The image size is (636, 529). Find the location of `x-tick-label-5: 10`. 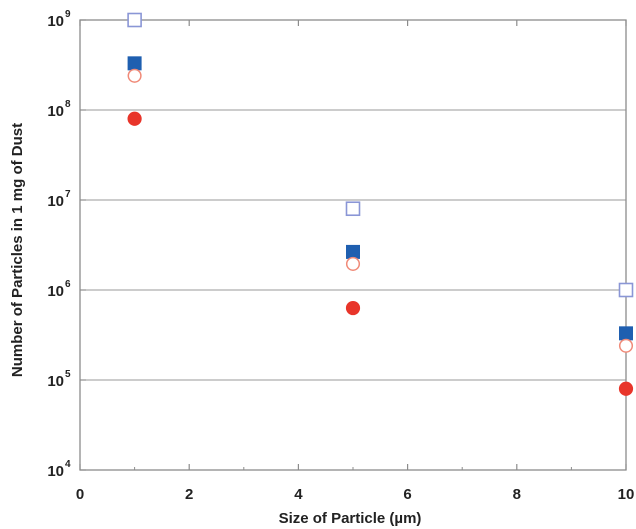

x-tick-label-5: 10 is located at coordinates (626, 494).